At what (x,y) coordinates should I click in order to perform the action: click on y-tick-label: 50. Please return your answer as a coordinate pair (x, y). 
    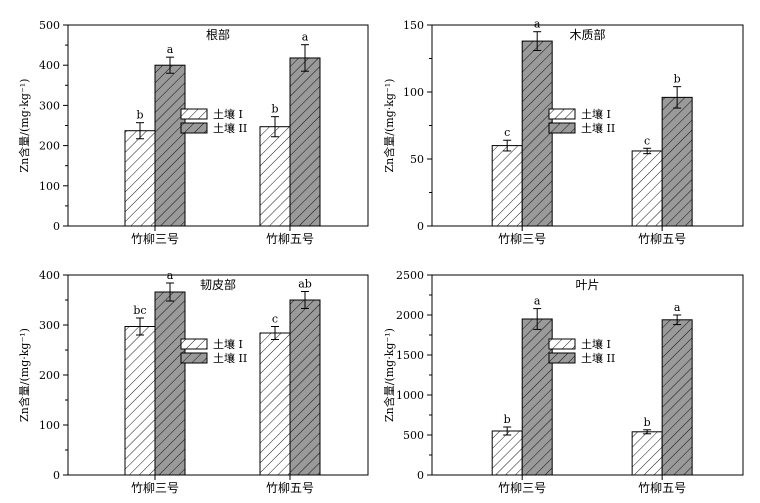
    Looking at the image, I should click on (417, 159).